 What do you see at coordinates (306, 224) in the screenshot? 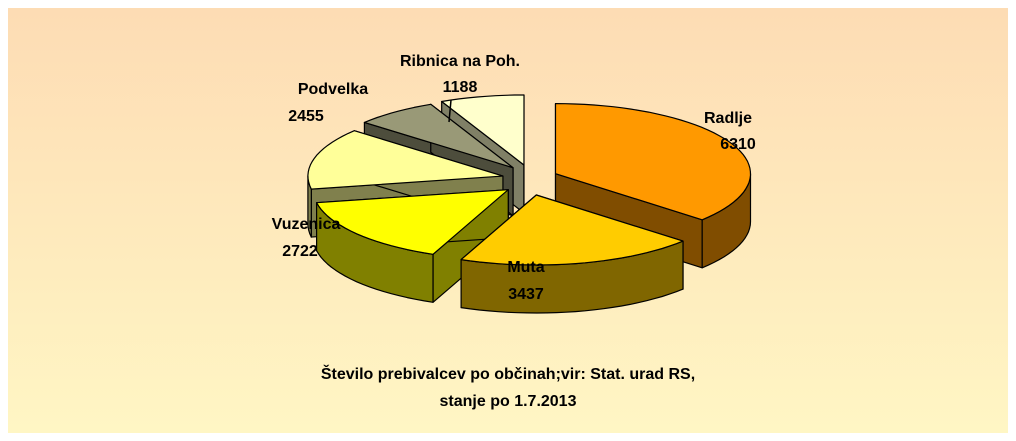
I see `slice-label: Vuzenica` at bounding box center [306, 224].